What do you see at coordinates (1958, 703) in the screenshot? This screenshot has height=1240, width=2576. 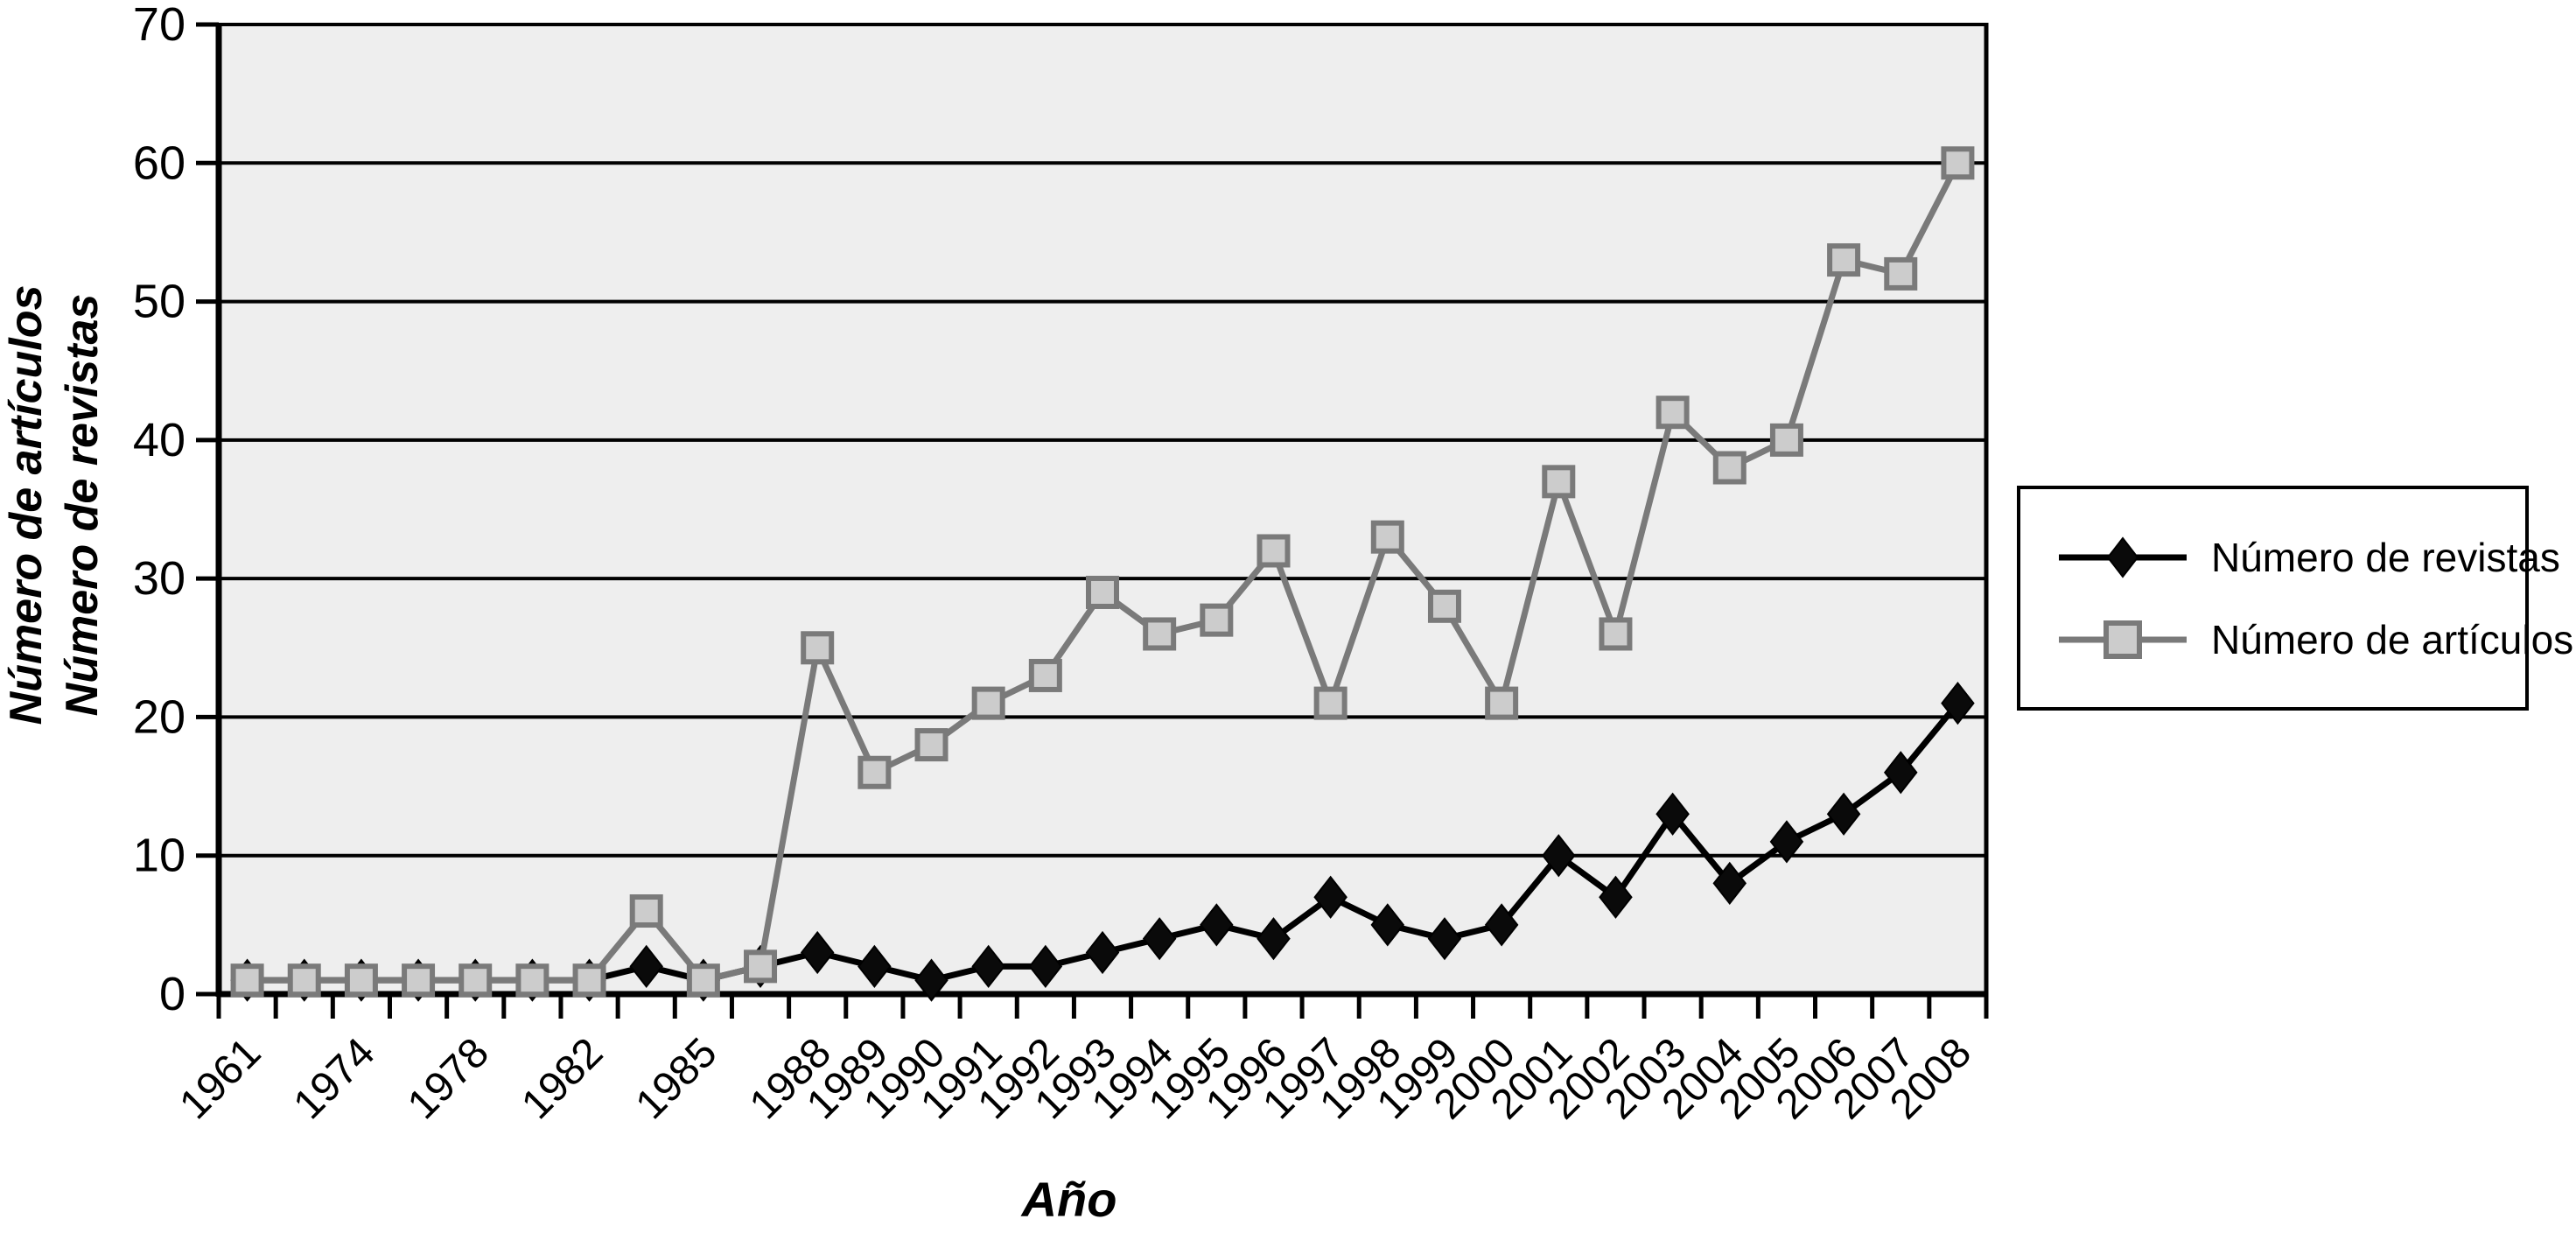 I see `marker-revistas-2008` at bounding box center [1958, 703].